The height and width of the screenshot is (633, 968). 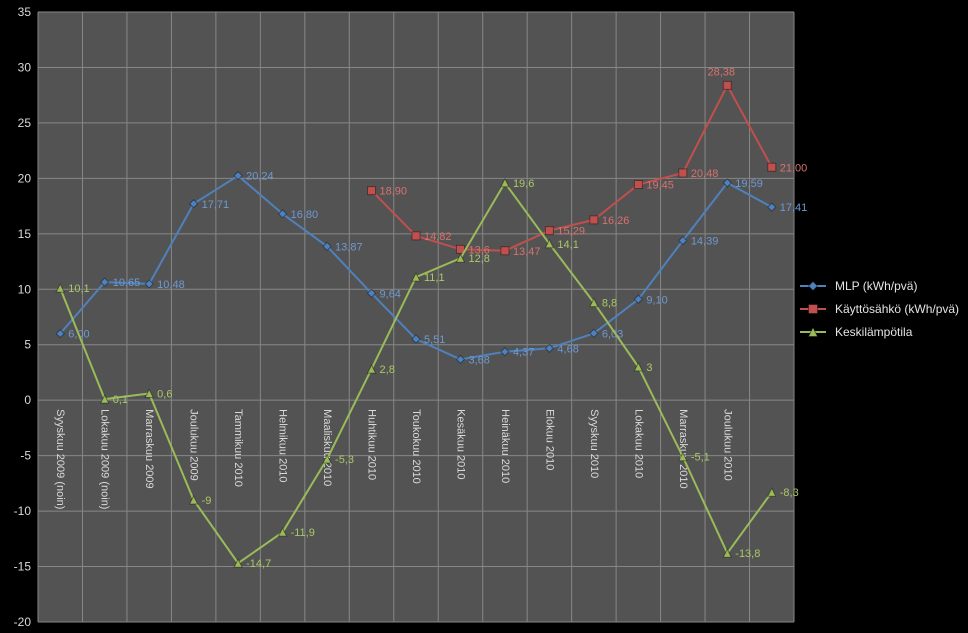 I want to click on data-label: 28,38, so click(x=722, y=72).